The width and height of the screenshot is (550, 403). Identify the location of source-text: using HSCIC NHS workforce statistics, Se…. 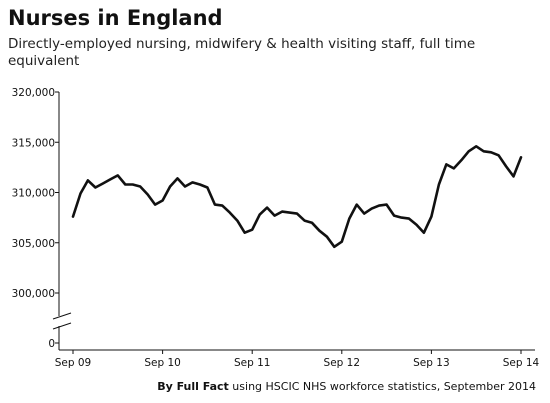
(382, 386).